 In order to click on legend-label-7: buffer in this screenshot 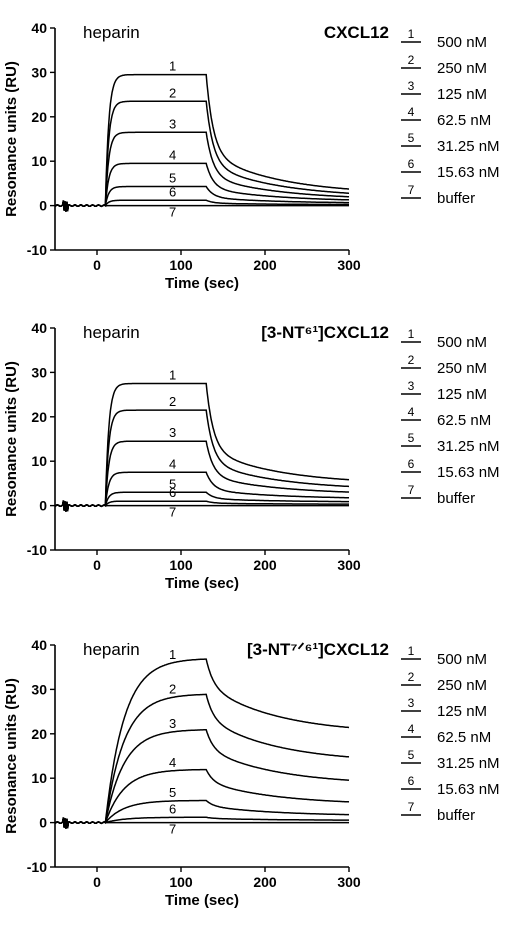, I will do `click(456, 198)`.